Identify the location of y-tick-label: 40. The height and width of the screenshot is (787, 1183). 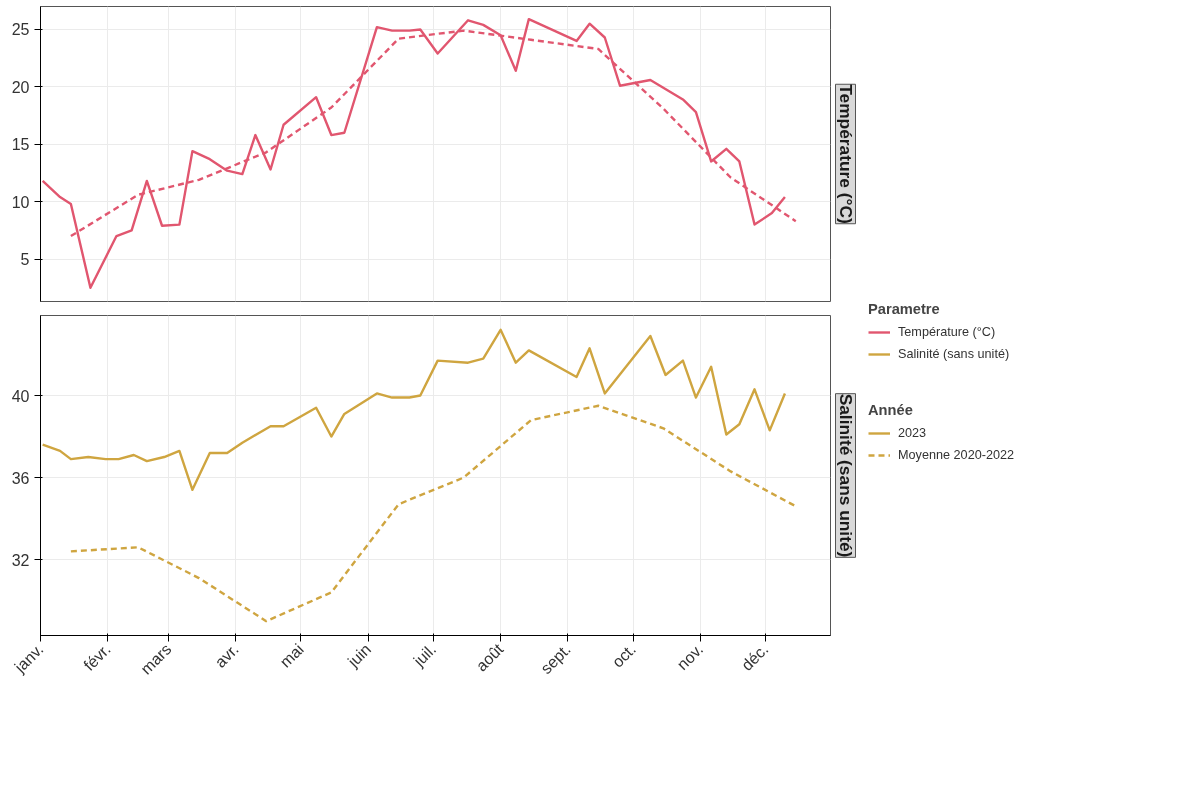
(20, 396).